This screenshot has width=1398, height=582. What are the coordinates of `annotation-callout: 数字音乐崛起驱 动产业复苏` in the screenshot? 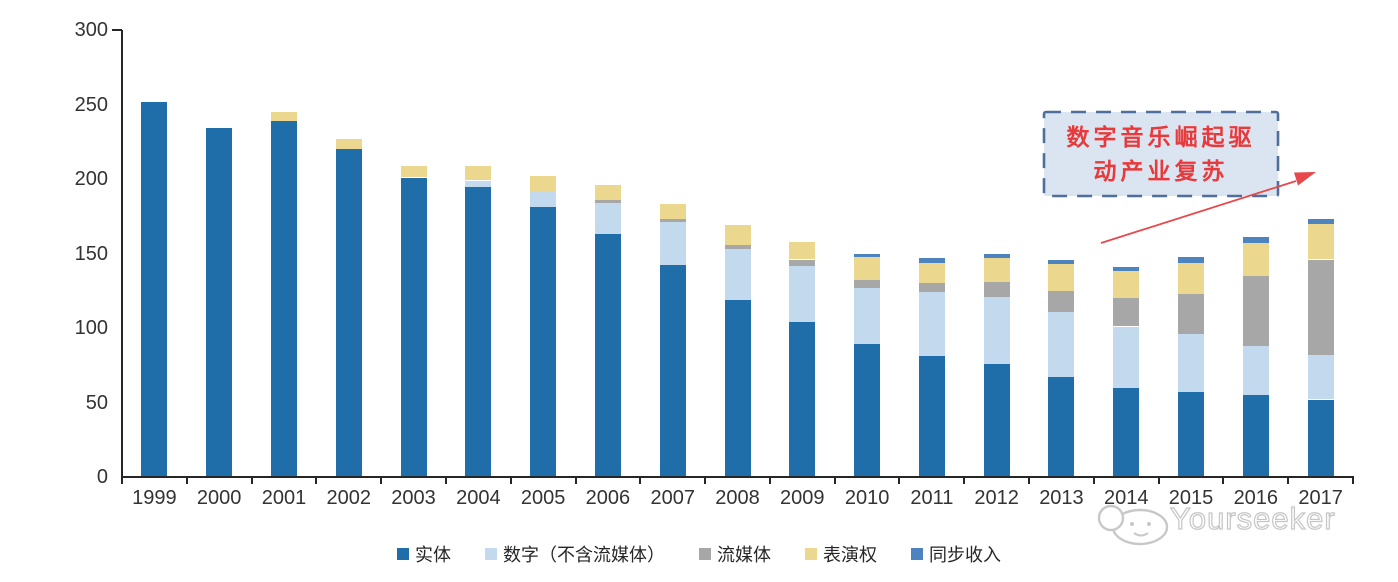 It's located at (1161, 154).